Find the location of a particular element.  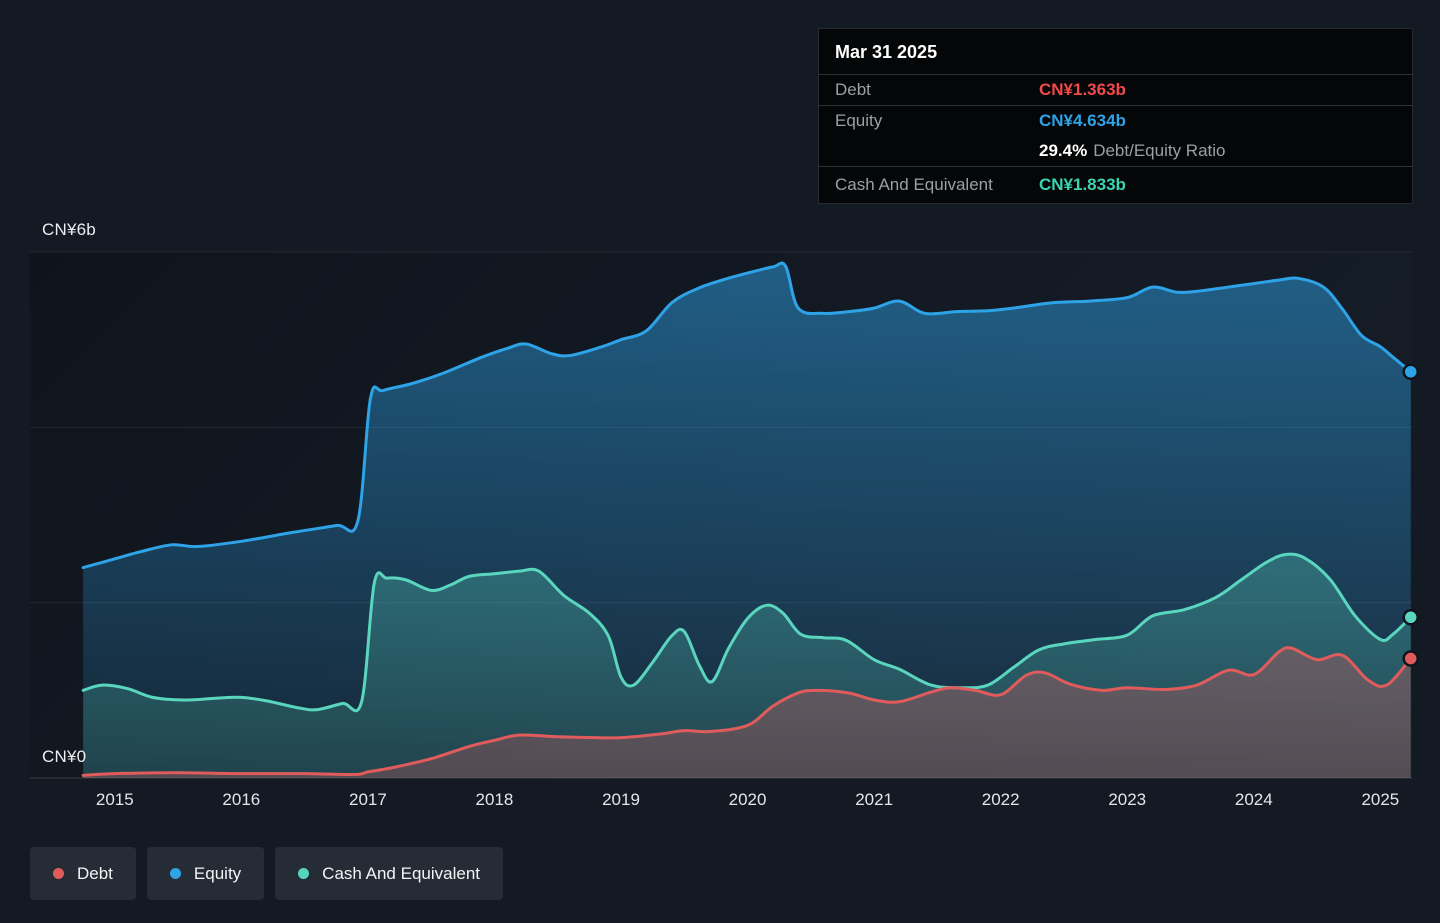

x-tick-label: 2023 is located at coordinates (1127, 799).